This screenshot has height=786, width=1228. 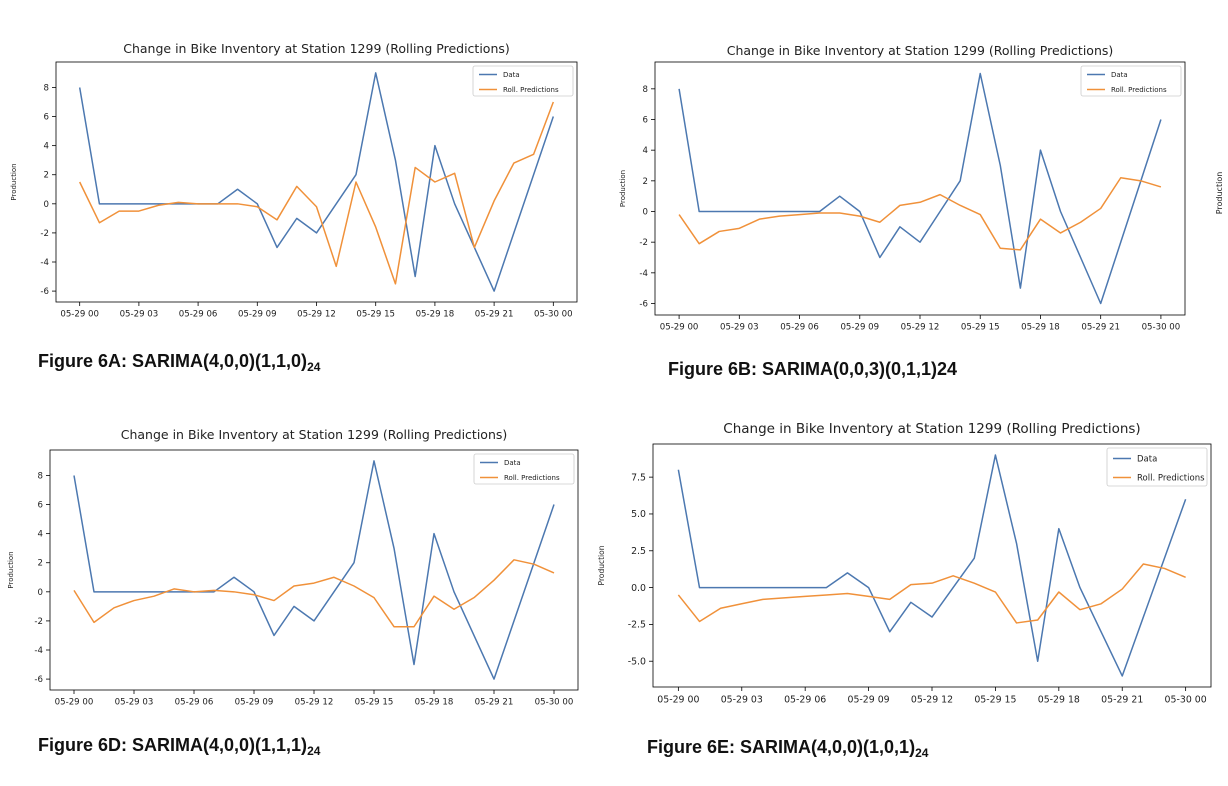 I want to click on y-tick-label: -5.0, so click(x=637, y=662).